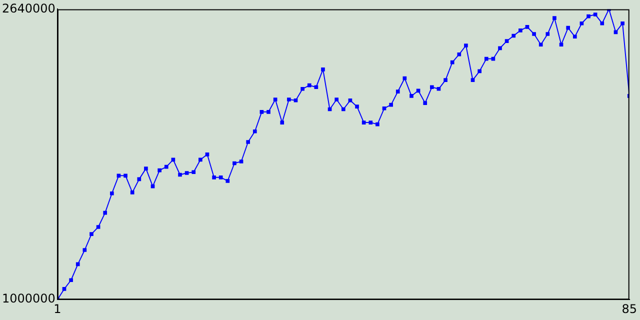  Describe the element at coordinates (29, 8) in the screenshot. I see `y-tick-label: 2640000` at that location.